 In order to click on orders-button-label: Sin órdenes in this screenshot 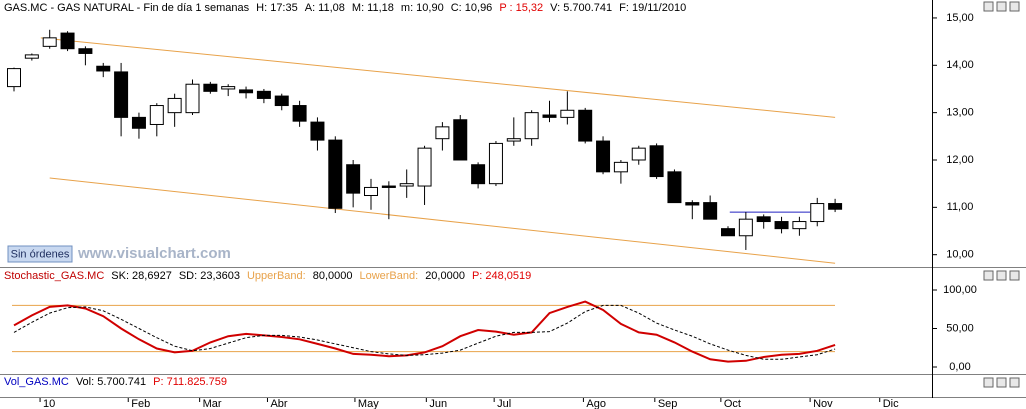, I will do `click(40, 254)`.